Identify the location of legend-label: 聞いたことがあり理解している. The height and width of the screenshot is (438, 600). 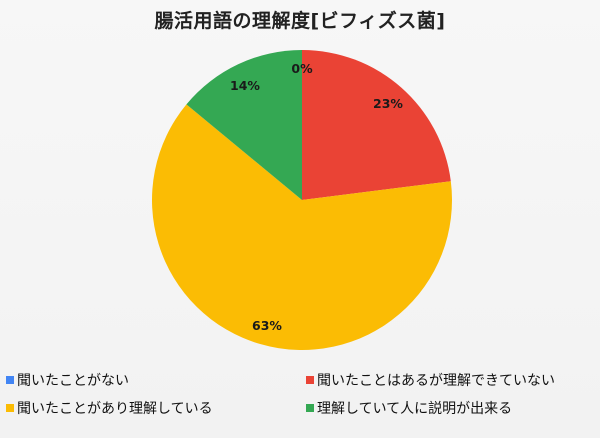
(115, 409).